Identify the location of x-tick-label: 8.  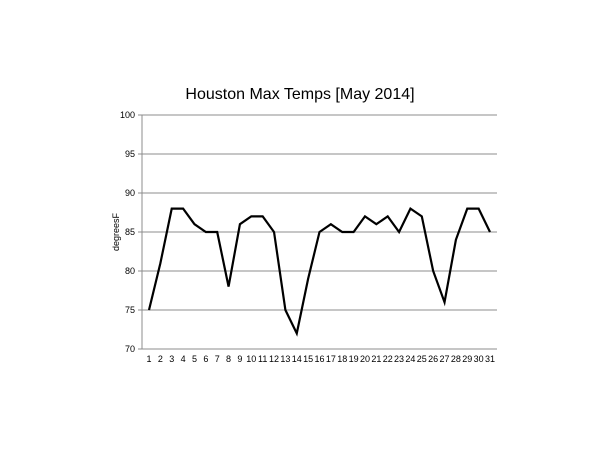
(228, 359).